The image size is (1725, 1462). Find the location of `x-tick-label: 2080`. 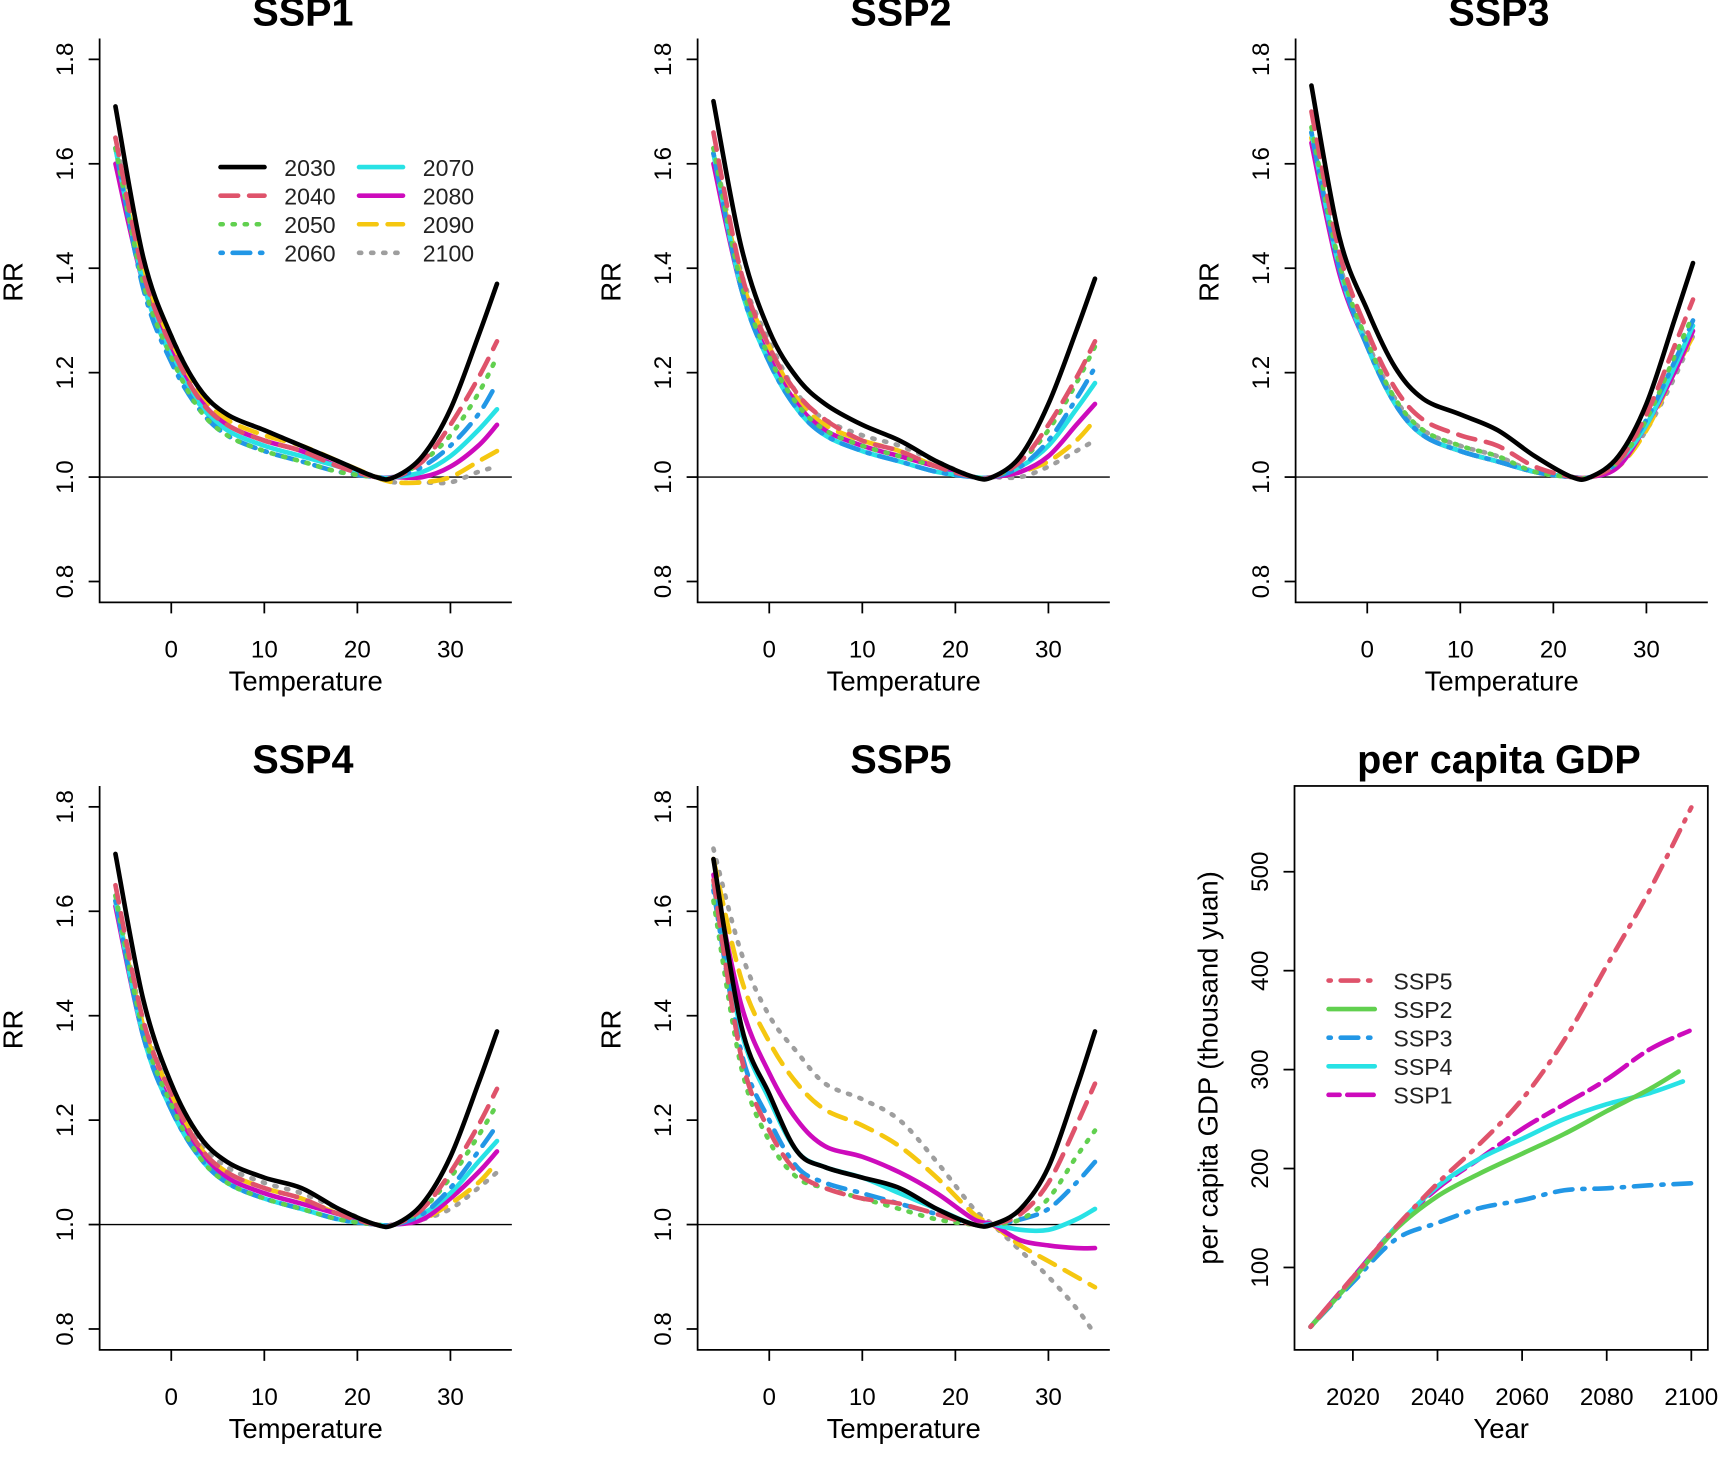

x-tick-label: 2080 is located at coordinates (1607, 1397).